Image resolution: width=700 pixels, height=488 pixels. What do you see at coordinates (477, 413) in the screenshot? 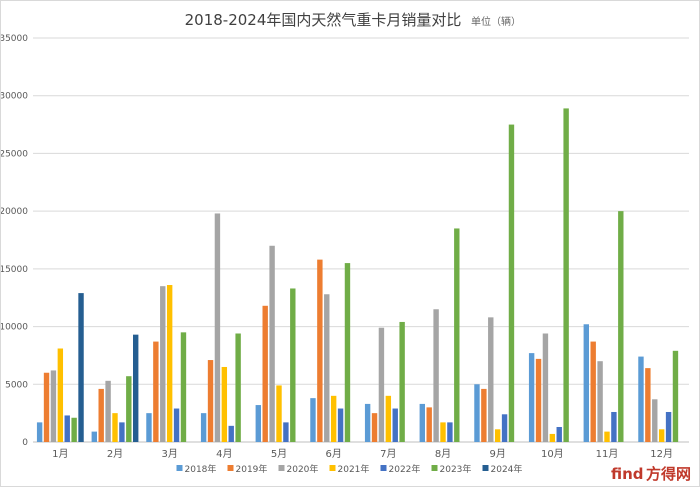
I see `bar-2018年-9月` at bounding box center [477, 413].